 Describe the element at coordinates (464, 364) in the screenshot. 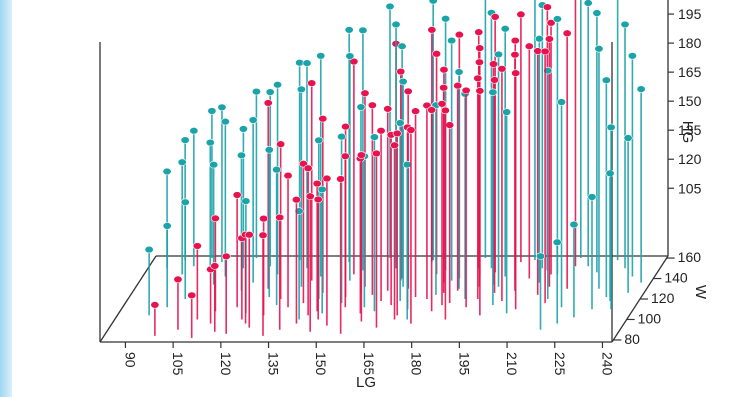

I see `x-tick-label: 195` at that location.